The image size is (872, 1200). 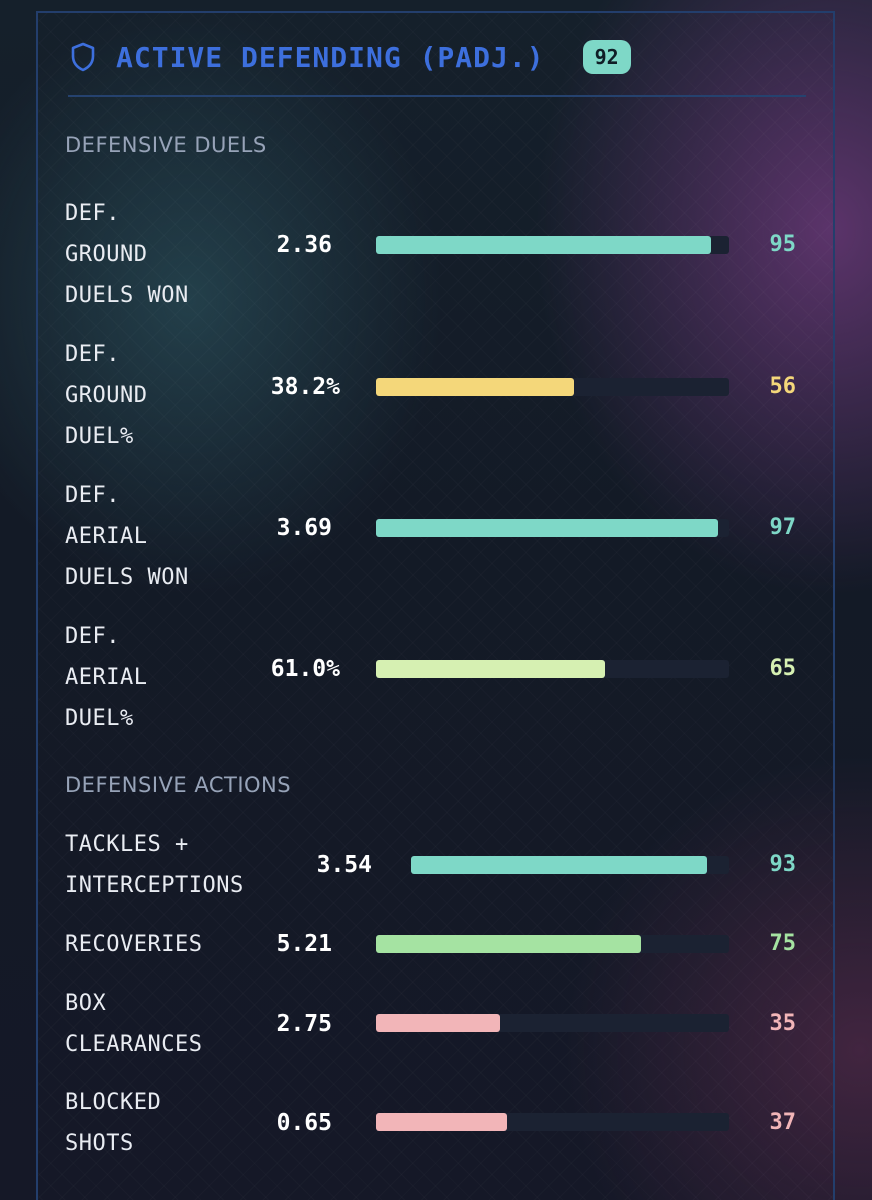 What do you see at coordinates (304, 944) in the screenshot?
I see `metric-value: 5.21` at bounding box center [304, 944].